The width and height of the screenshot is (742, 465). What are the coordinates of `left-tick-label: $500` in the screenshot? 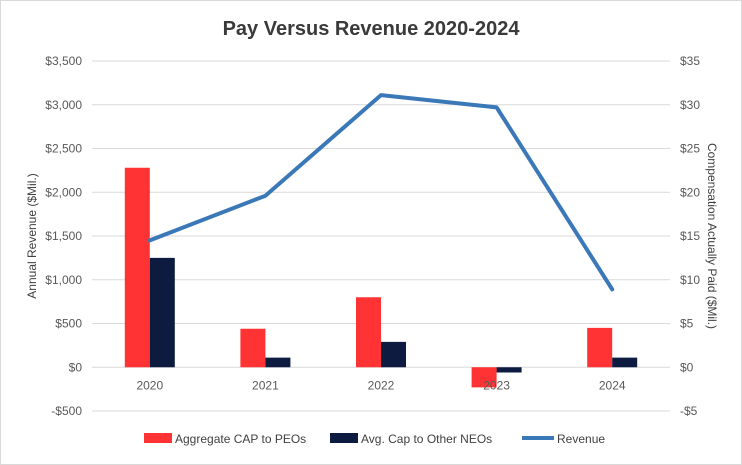 It's located at (68, 324).